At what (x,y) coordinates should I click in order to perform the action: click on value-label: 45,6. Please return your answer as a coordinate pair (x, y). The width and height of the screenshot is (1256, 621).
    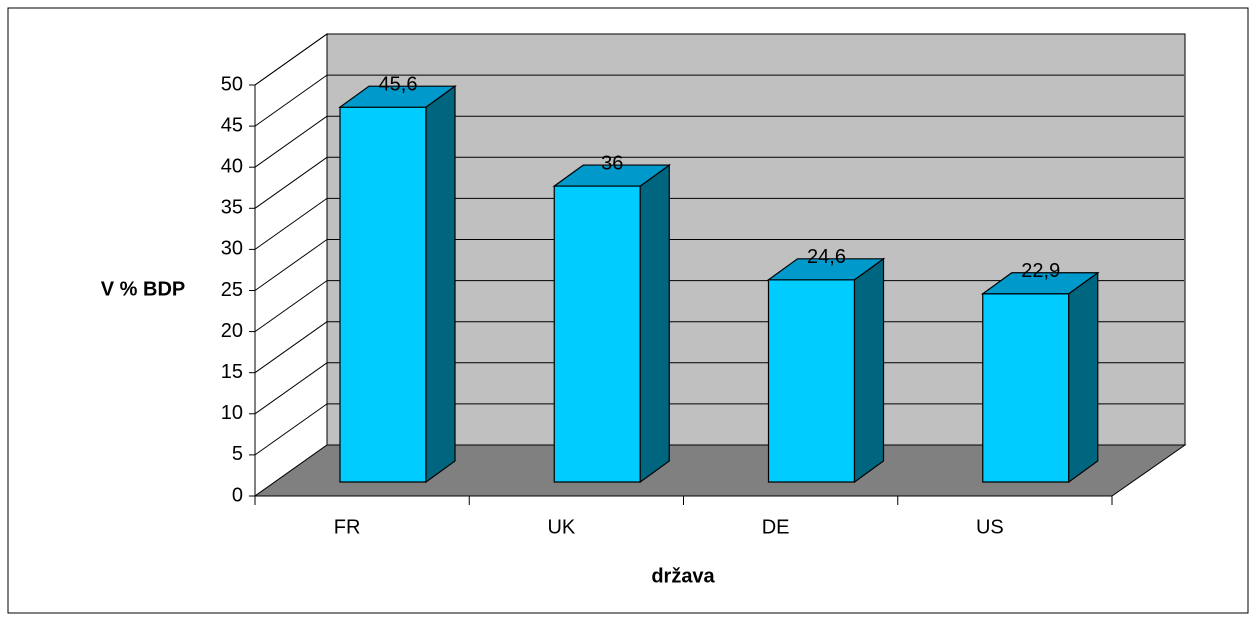
    Looking at the image, I should click on (398, 84).